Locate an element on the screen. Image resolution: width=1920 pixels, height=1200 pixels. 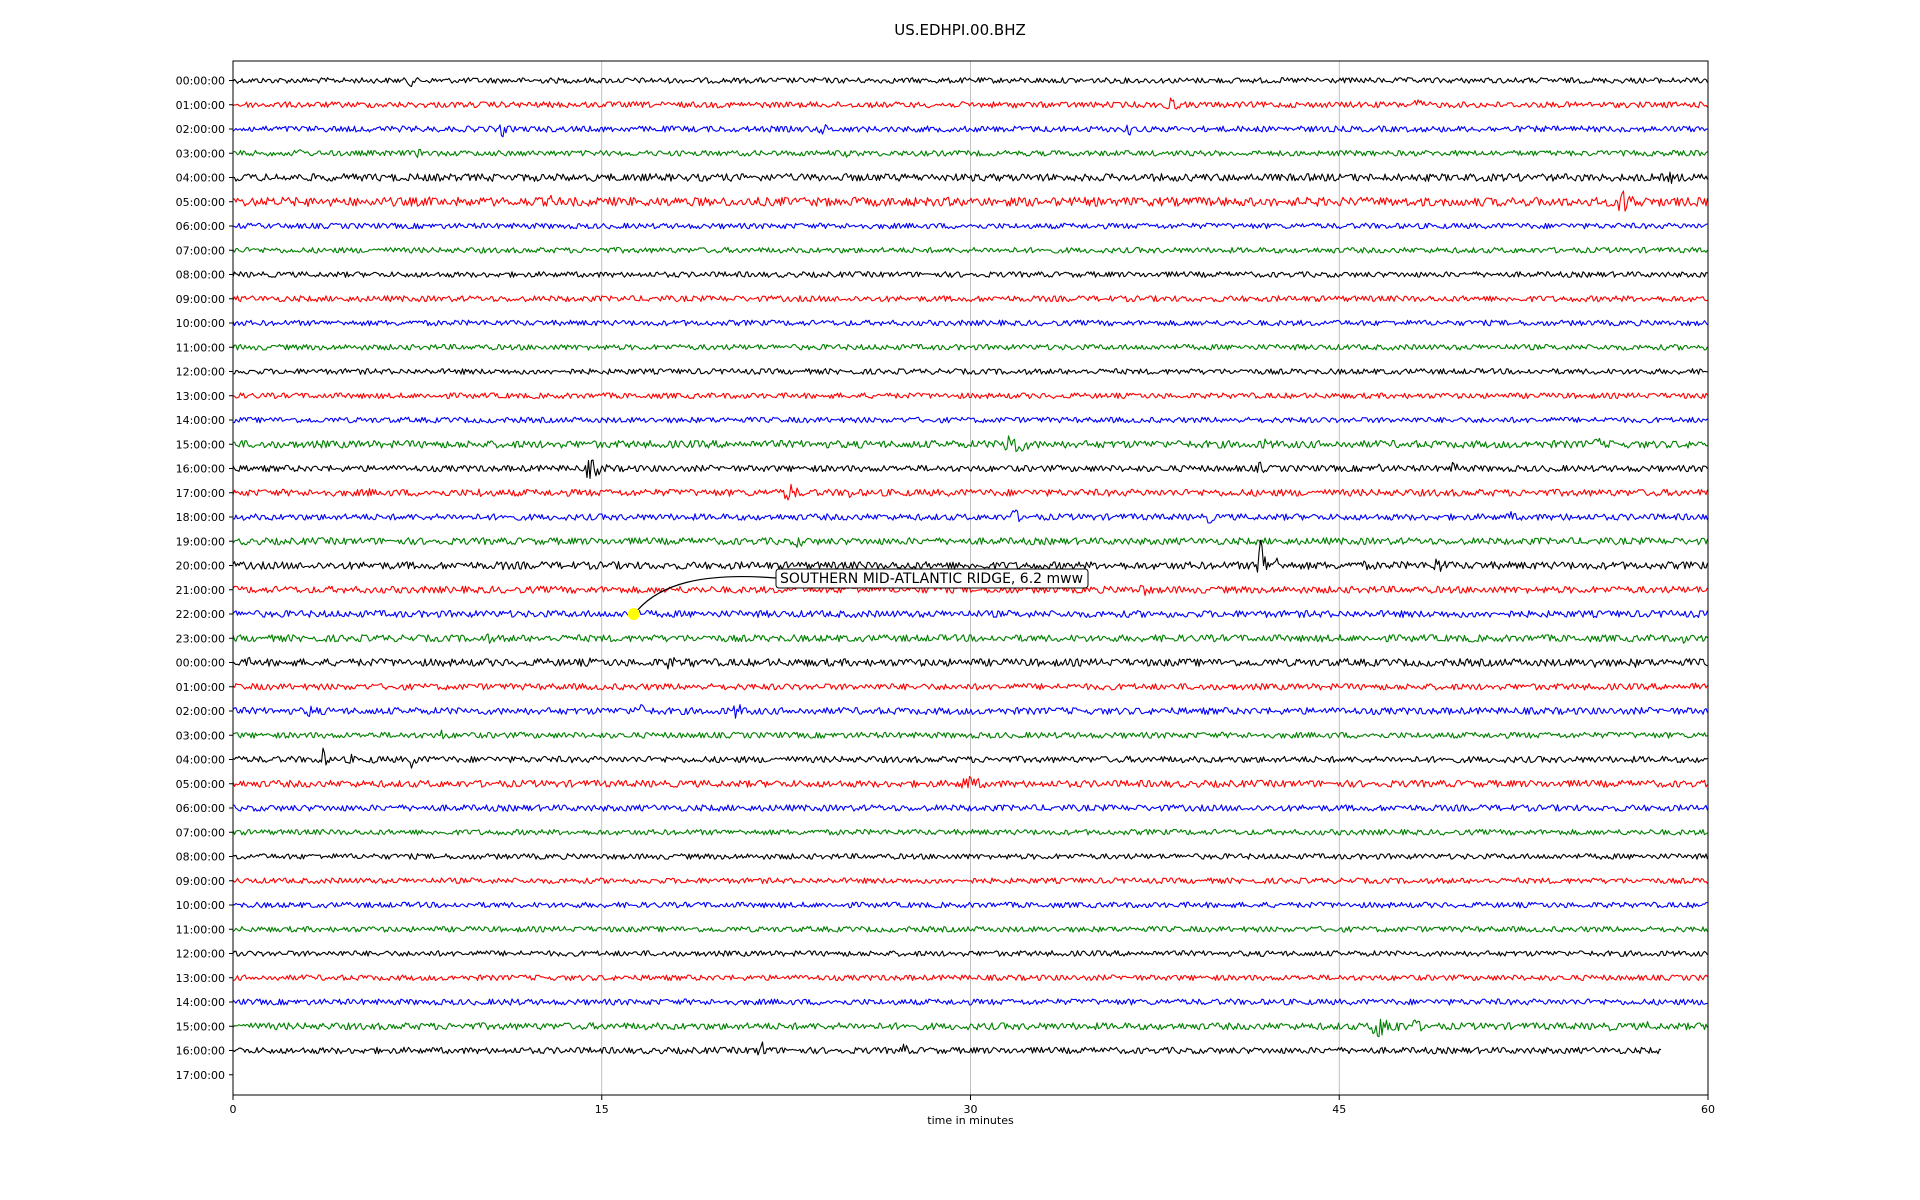
row-label-12: 12:00:00 is located at coordinates (200, 372).